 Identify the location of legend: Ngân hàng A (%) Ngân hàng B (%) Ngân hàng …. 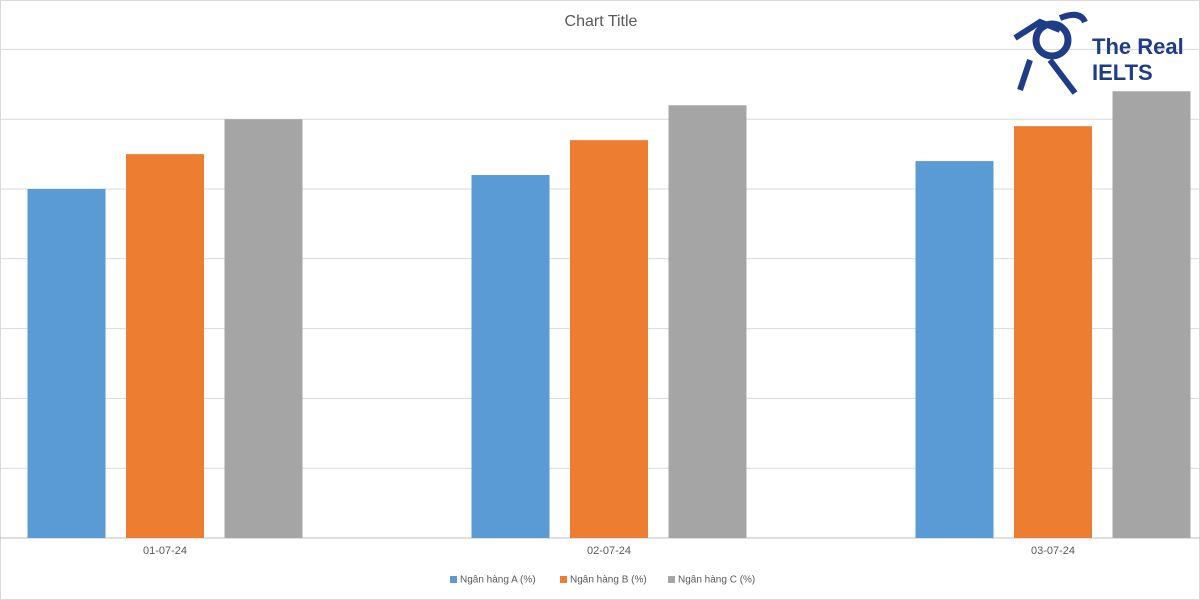
(602, 580).